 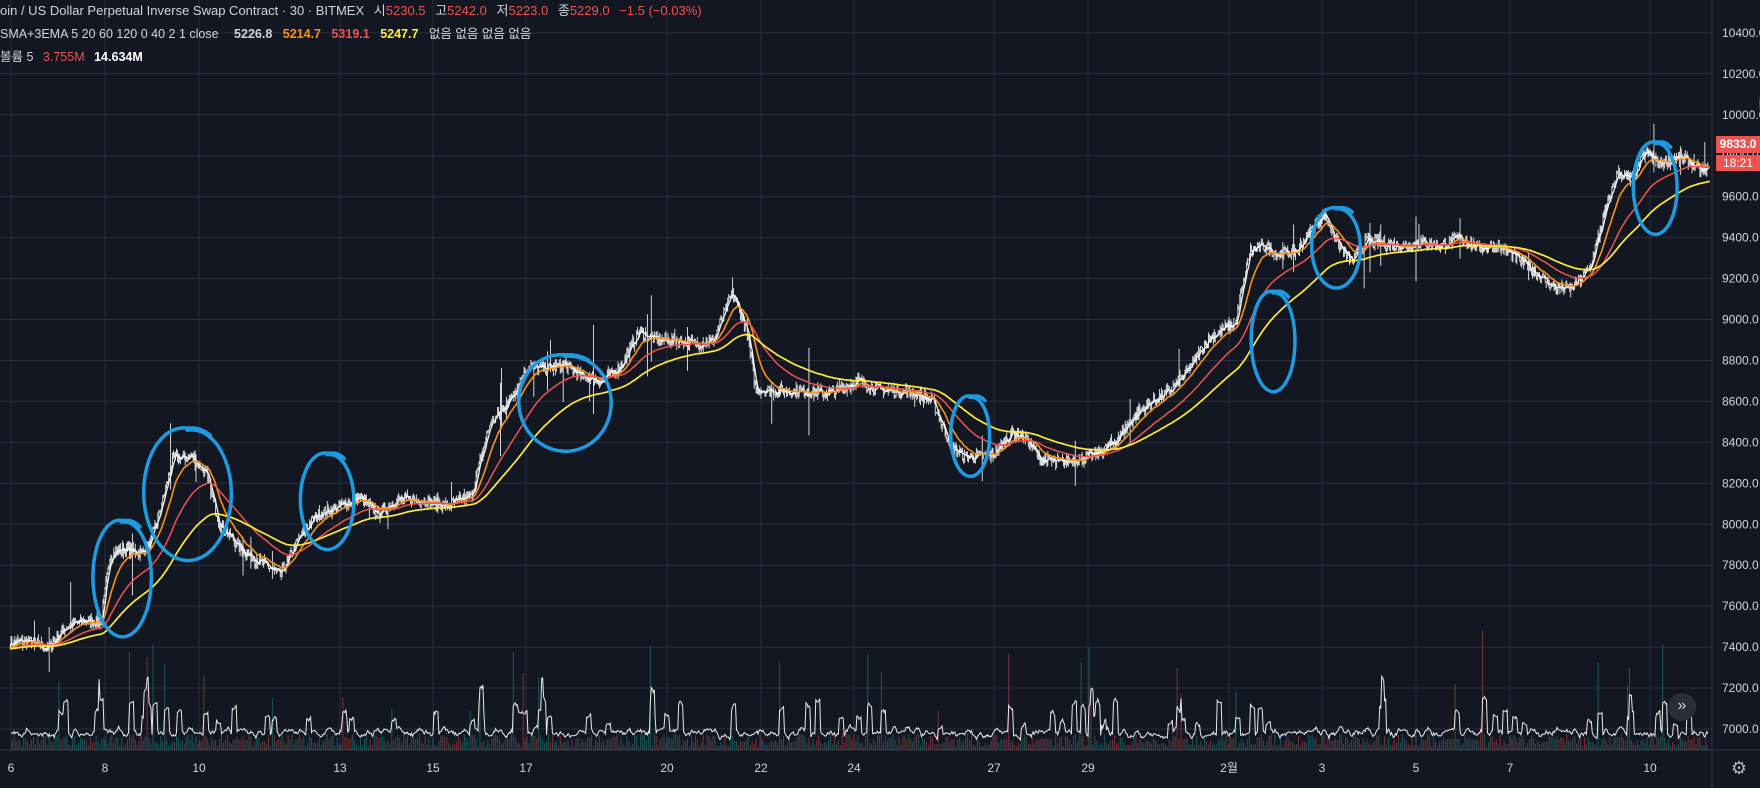 I want to click on time-tick-label: 2월, so click(x=1229, y=768).